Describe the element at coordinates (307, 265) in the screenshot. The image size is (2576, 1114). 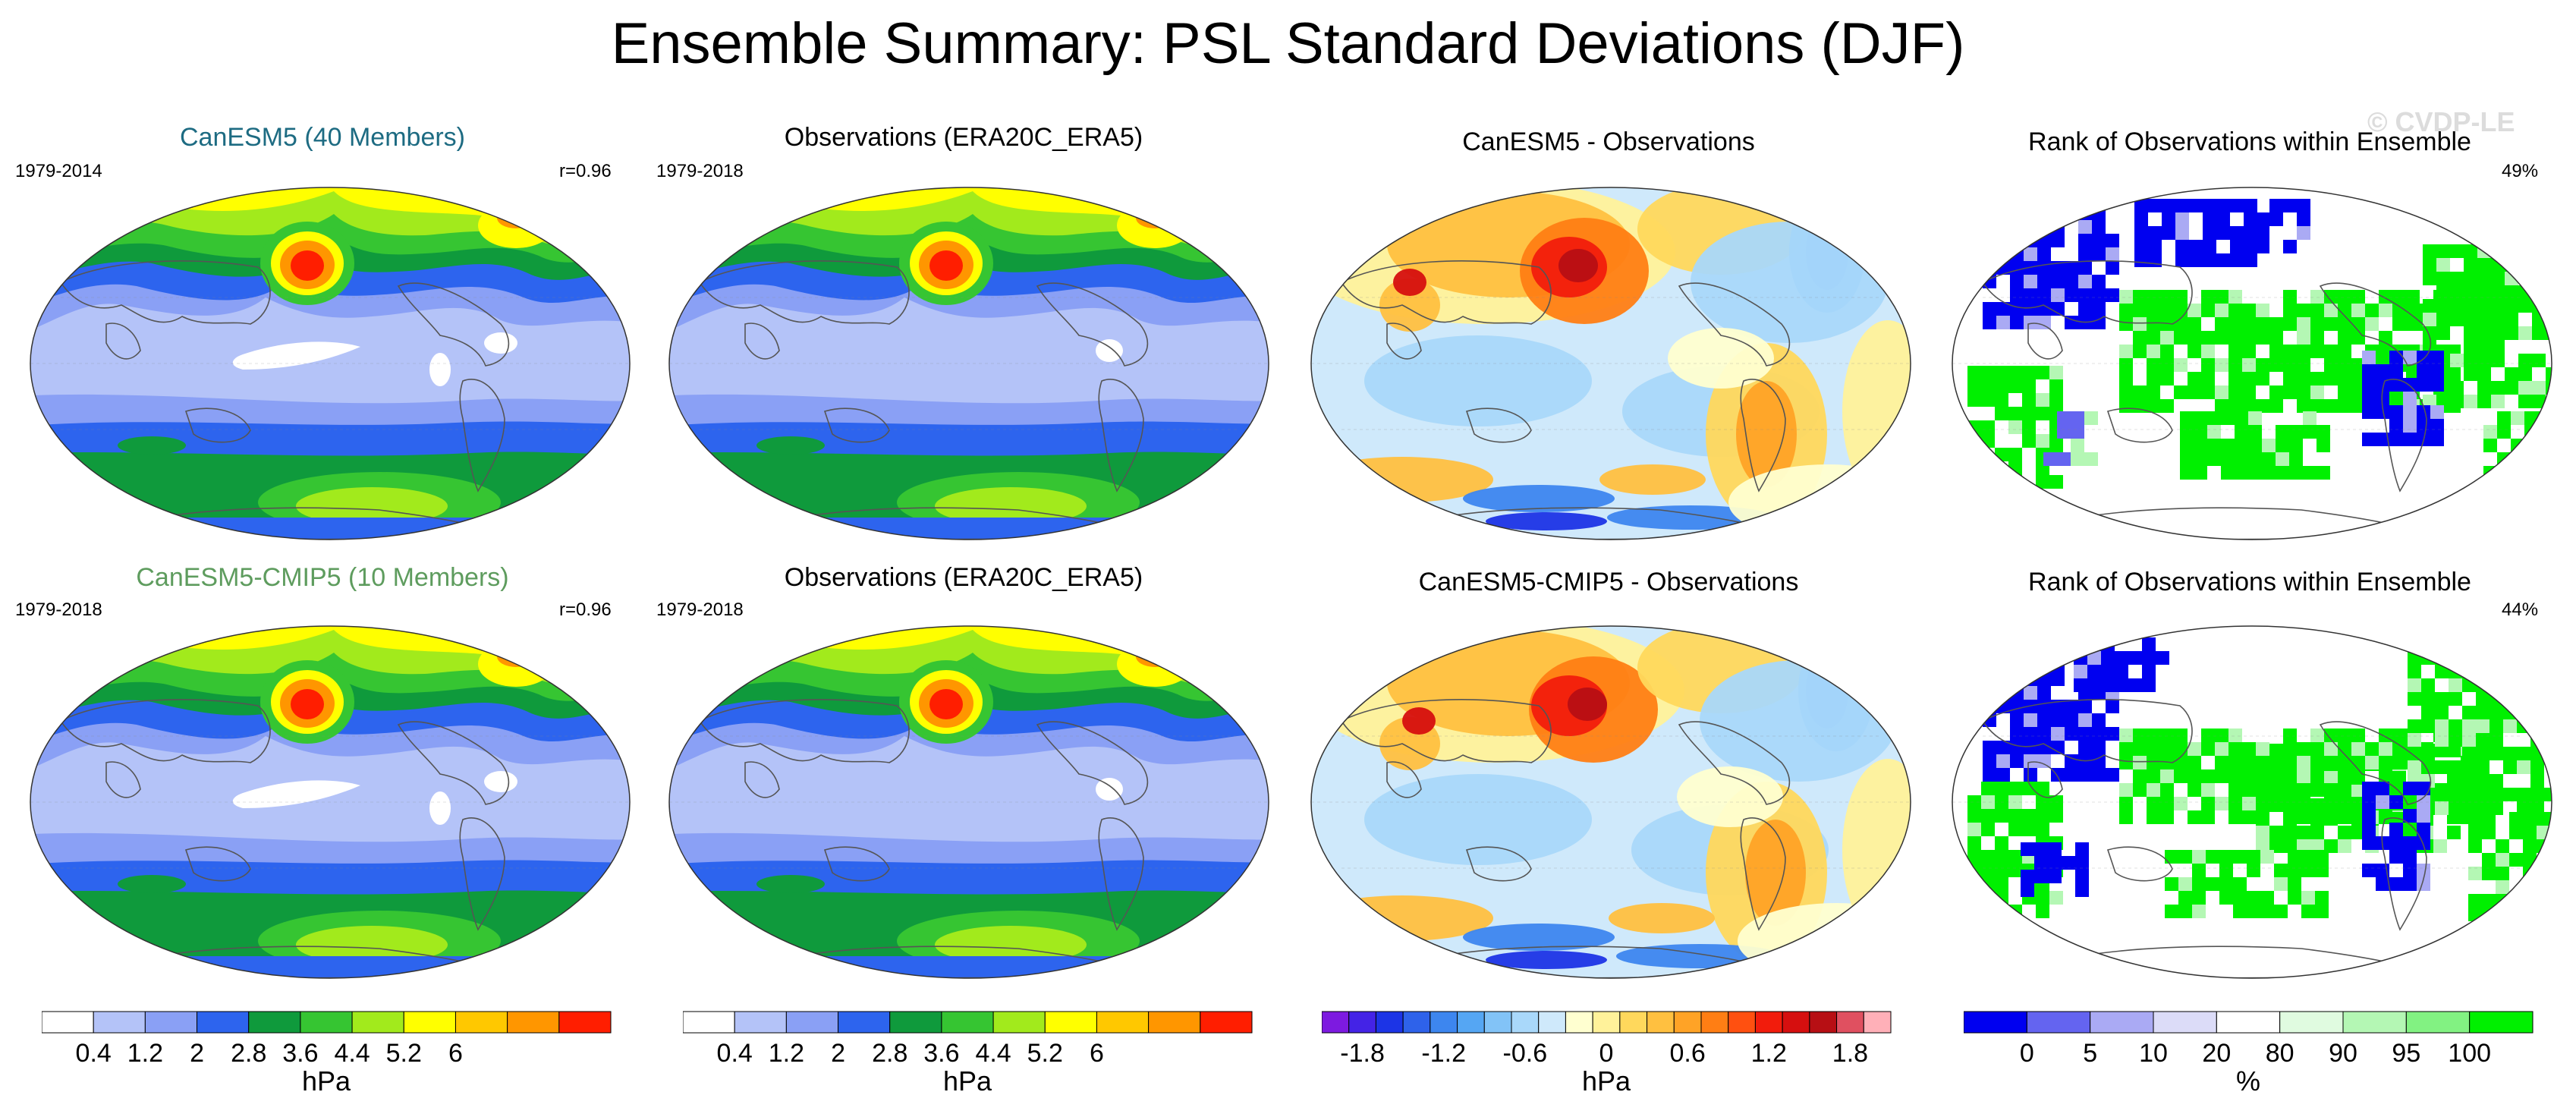
I see `sd-aleutian-max` at that location.